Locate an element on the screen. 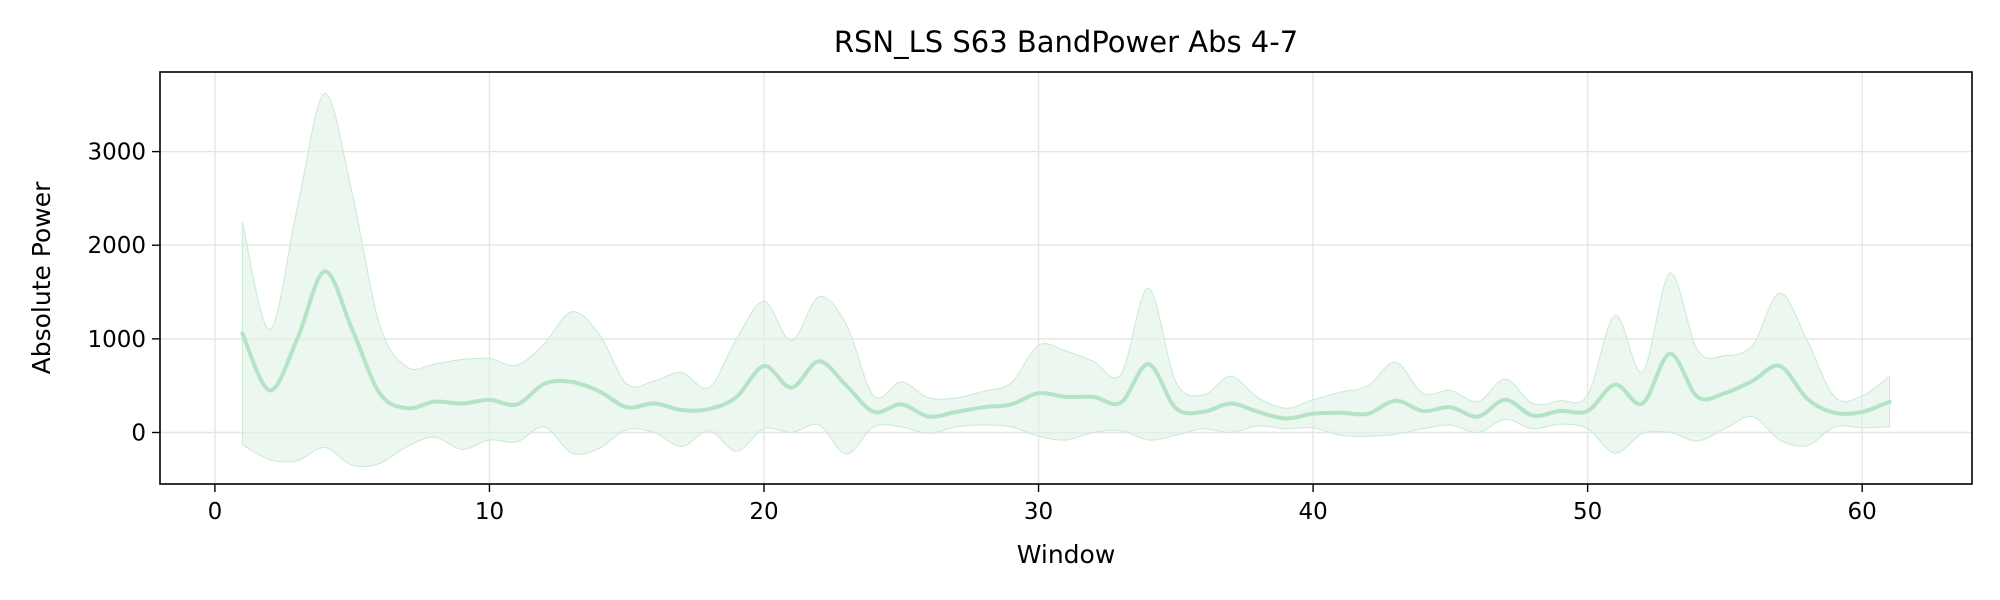 Image resolution: width=2000 pixels, height=600 pixels. y-tick-label: 0 is located at coordinates (138, 434).